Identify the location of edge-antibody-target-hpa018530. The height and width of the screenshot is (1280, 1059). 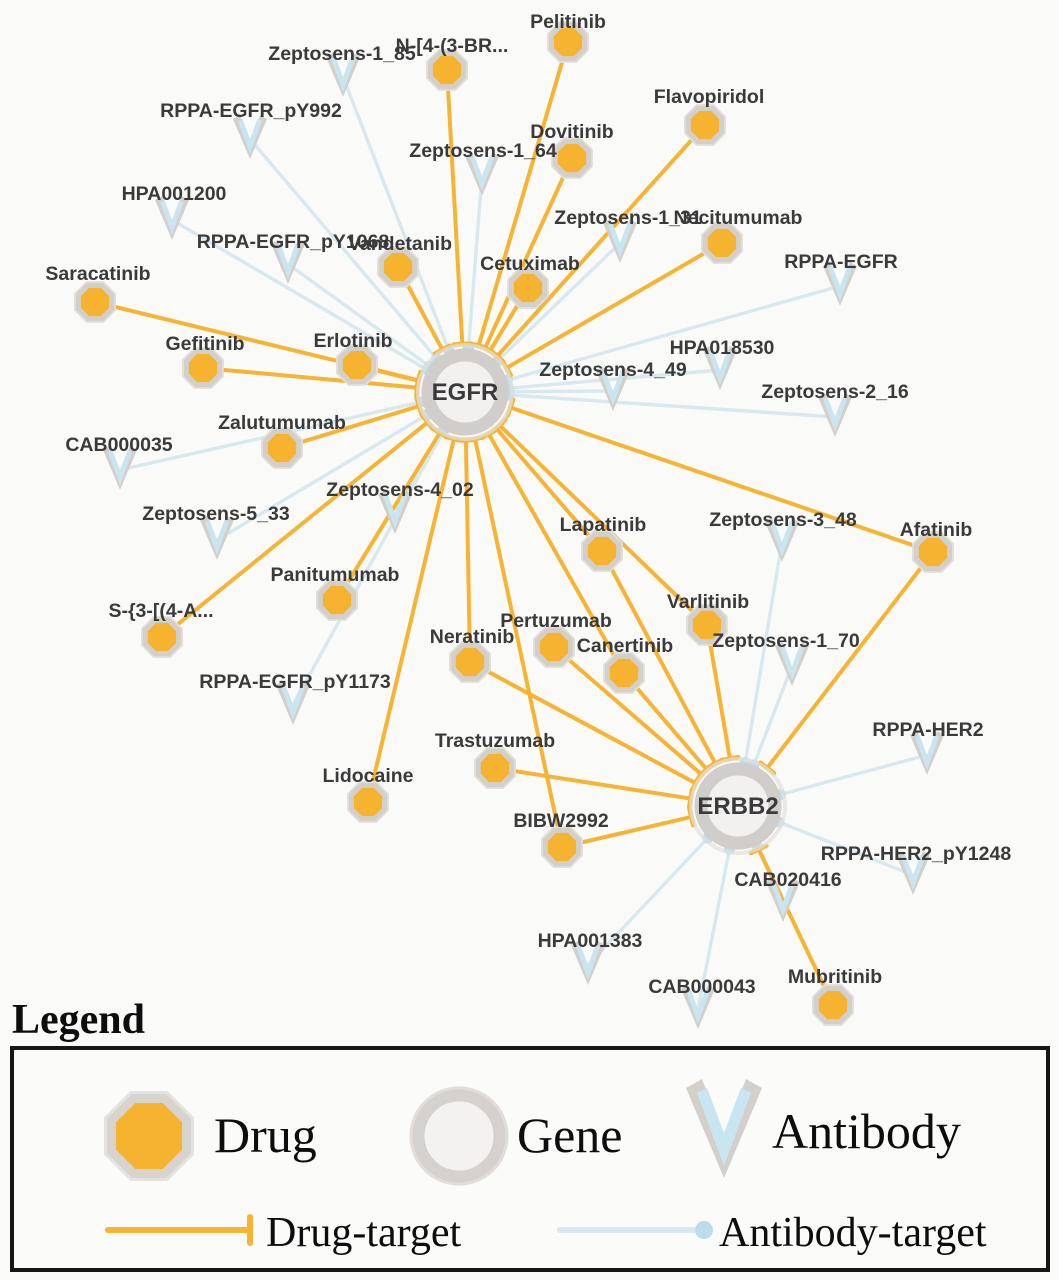
(614, 379).